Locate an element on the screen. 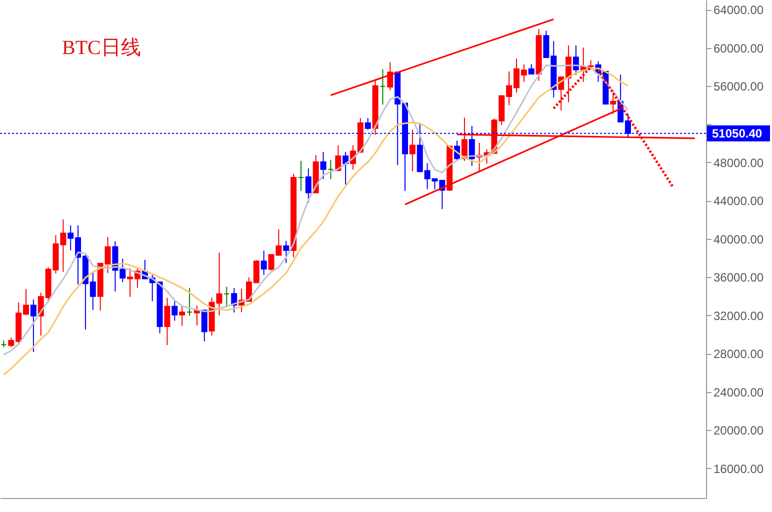  y-tick-label: 20000.00 is located at coordinates (739, 431).